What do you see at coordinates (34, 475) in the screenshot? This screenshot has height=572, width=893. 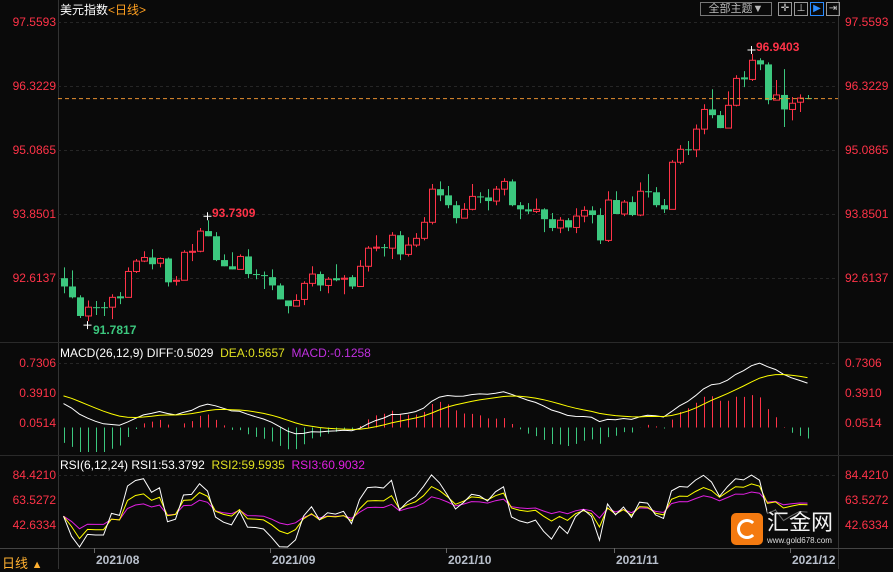 I see `rsi-label-left: 84.4210` at bounding box center [34, 475].